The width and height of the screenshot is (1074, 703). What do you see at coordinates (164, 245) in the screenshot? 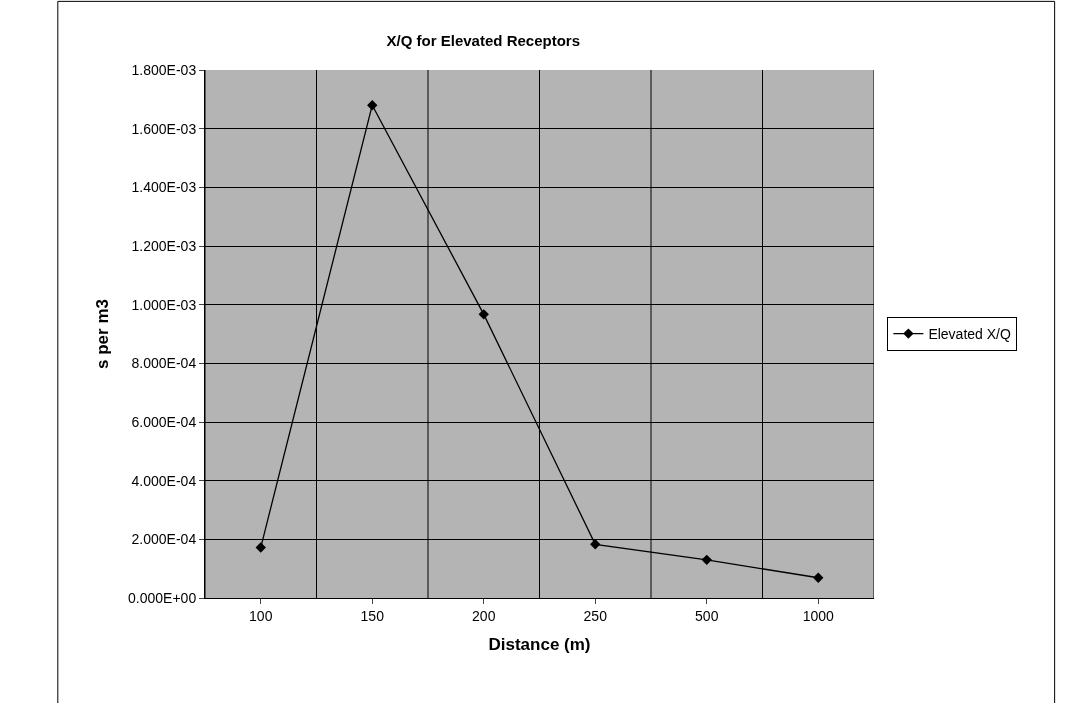
I see `y-tick-label: 1.200E-03` at bounding box center [164, 245].